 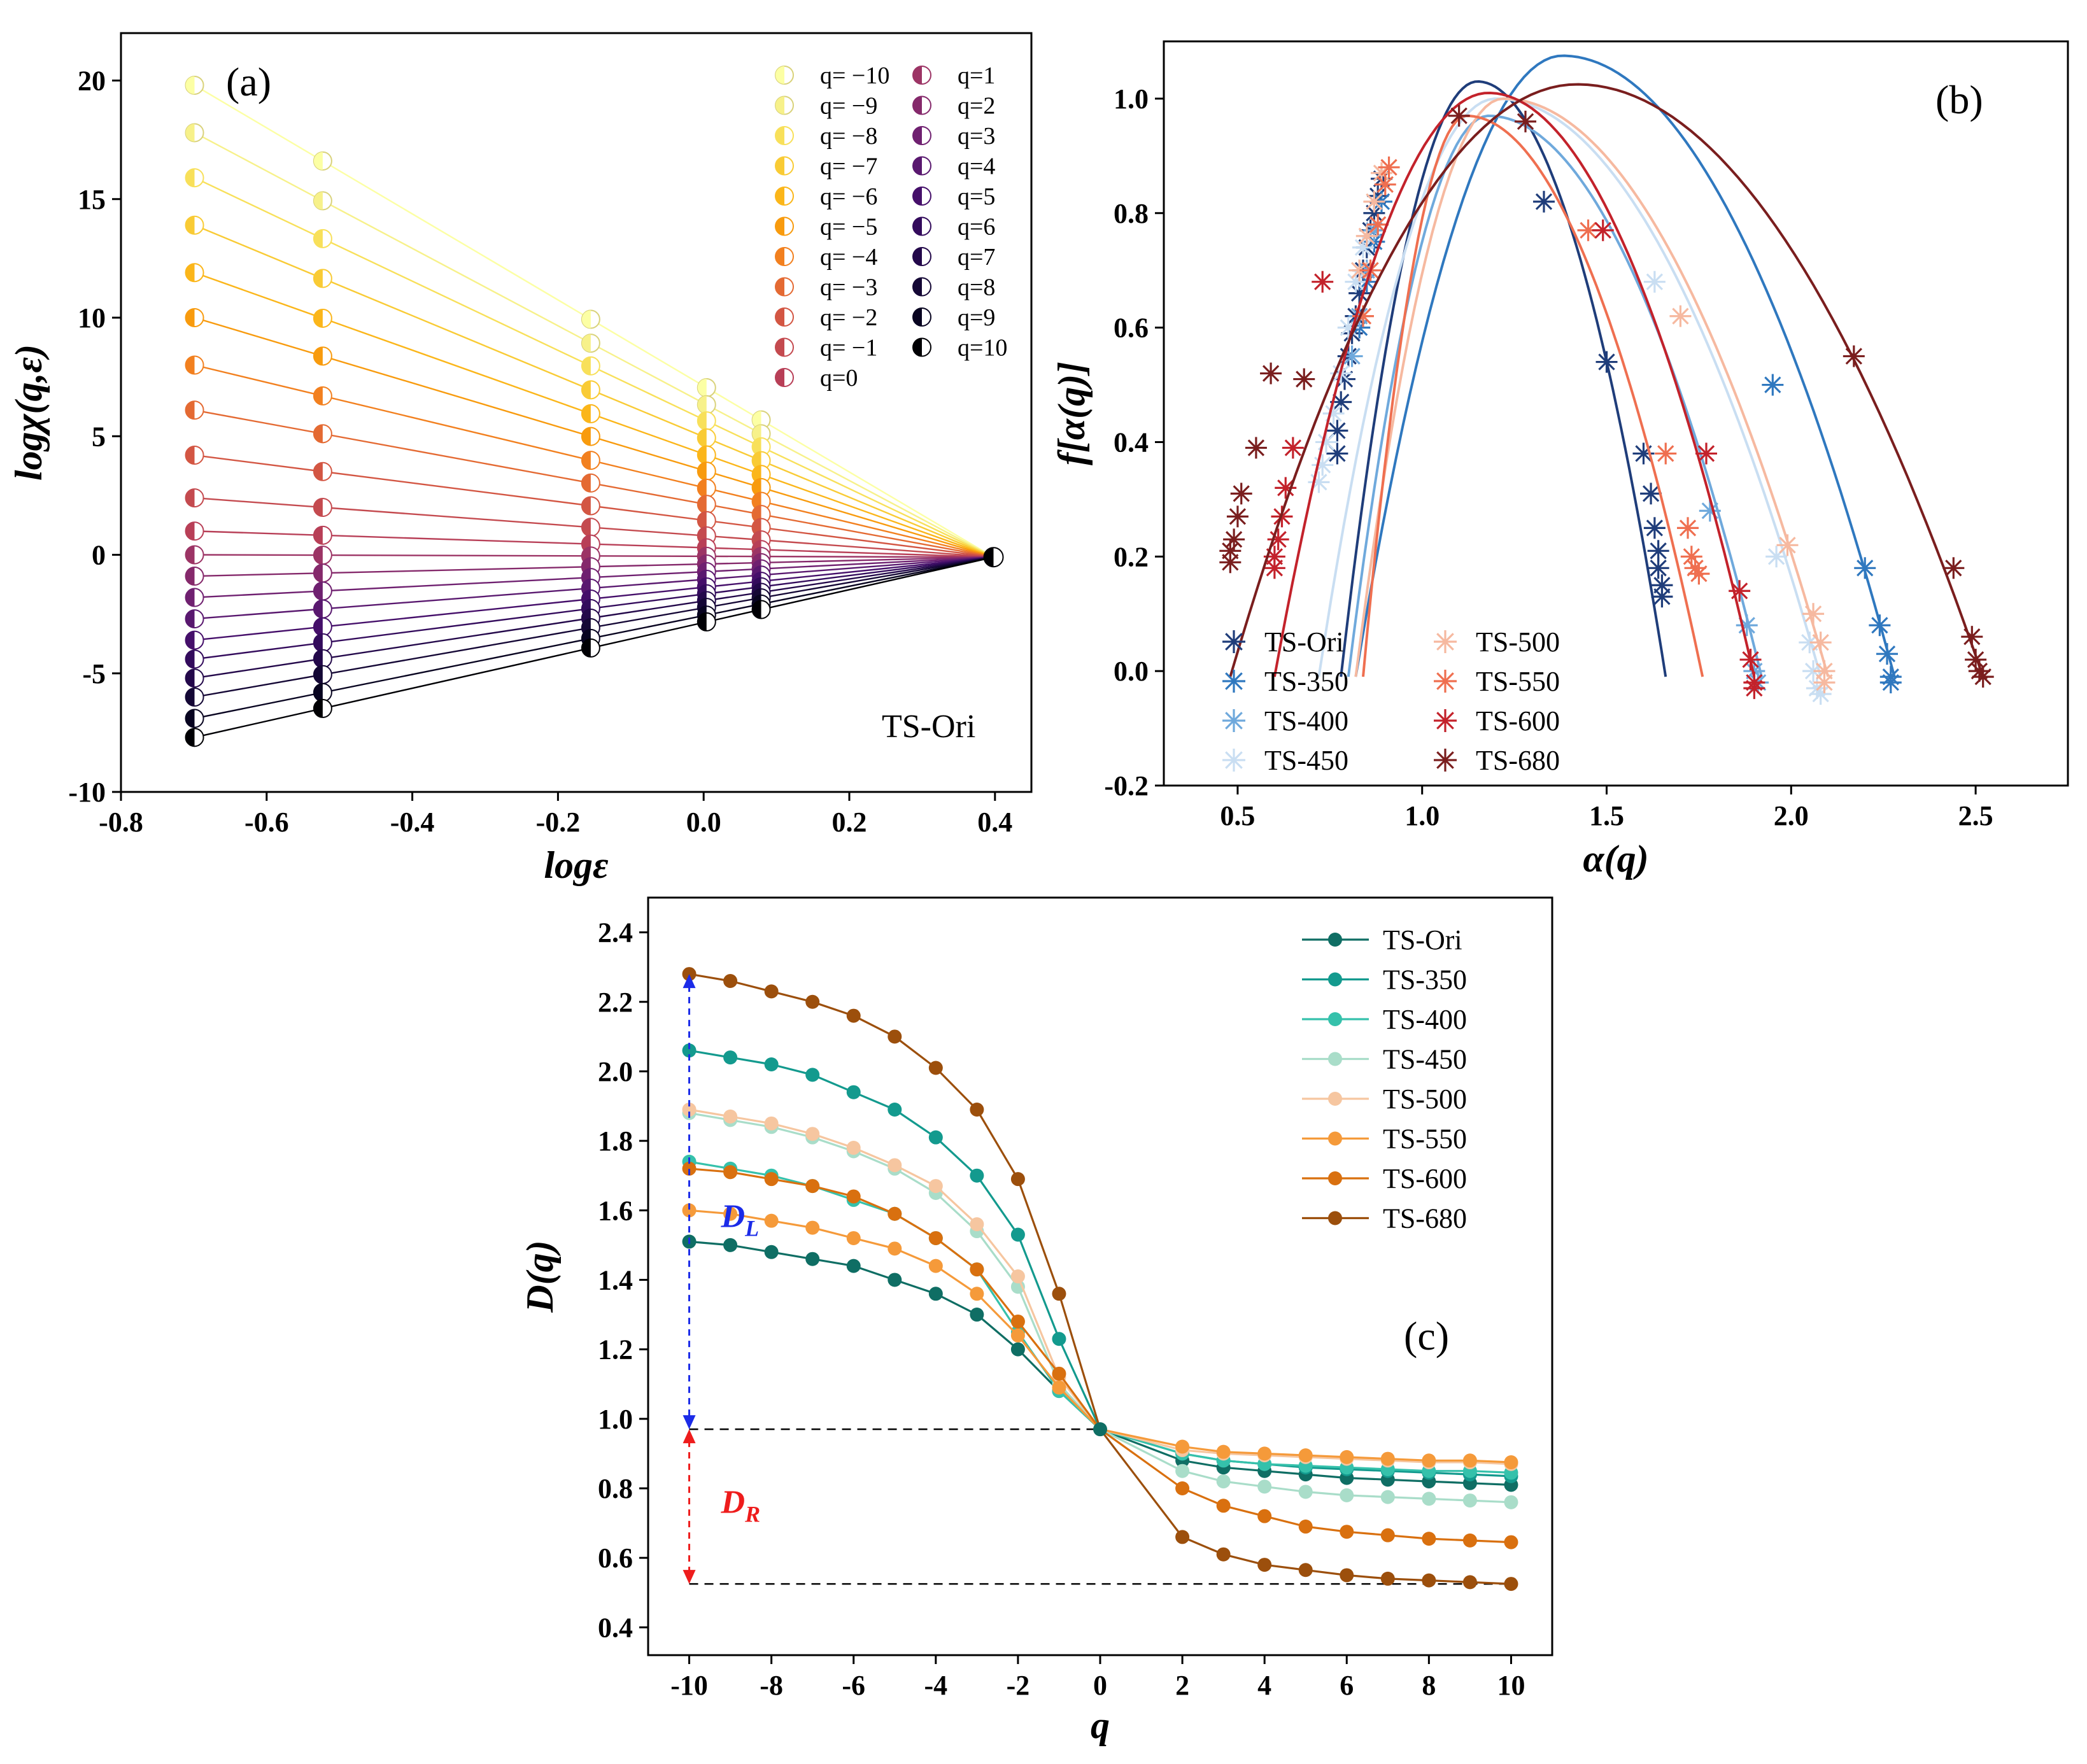 I want to click on x-tick-label: 0.4, so click(x=994, y=823).